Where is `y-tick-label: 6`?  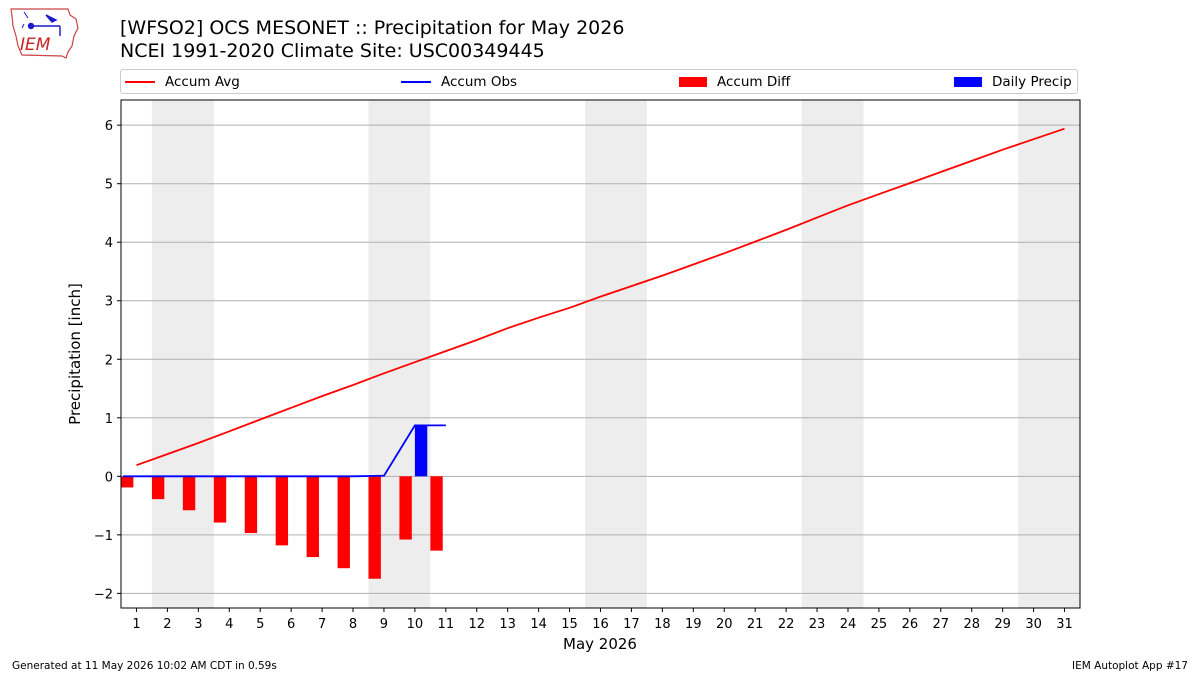 y-tick-label: 6 is located at coordinates (109, 126).